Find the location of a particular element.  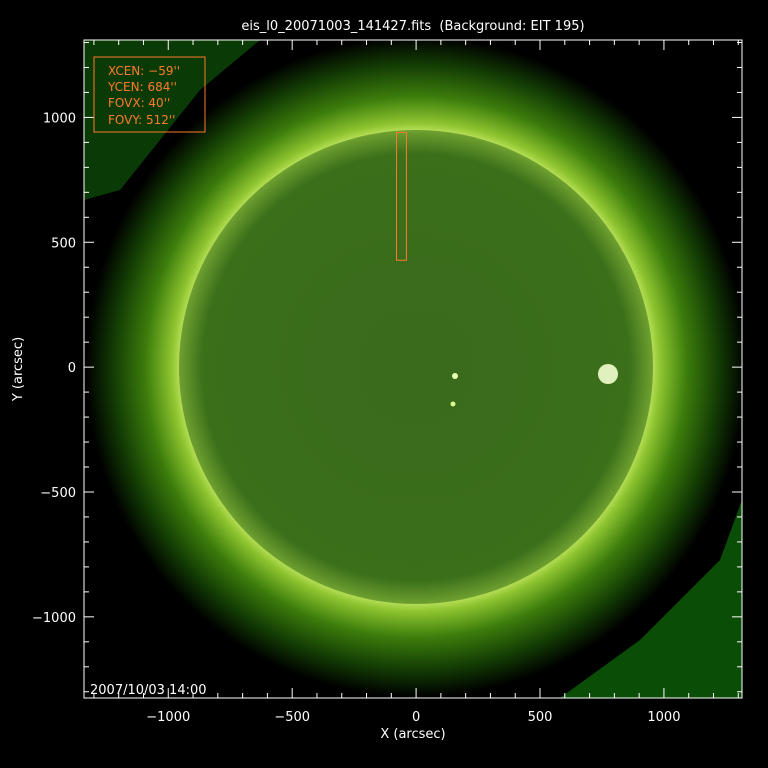

info-ycen: YCEN: 684'' is located at coordinates (142, 87).